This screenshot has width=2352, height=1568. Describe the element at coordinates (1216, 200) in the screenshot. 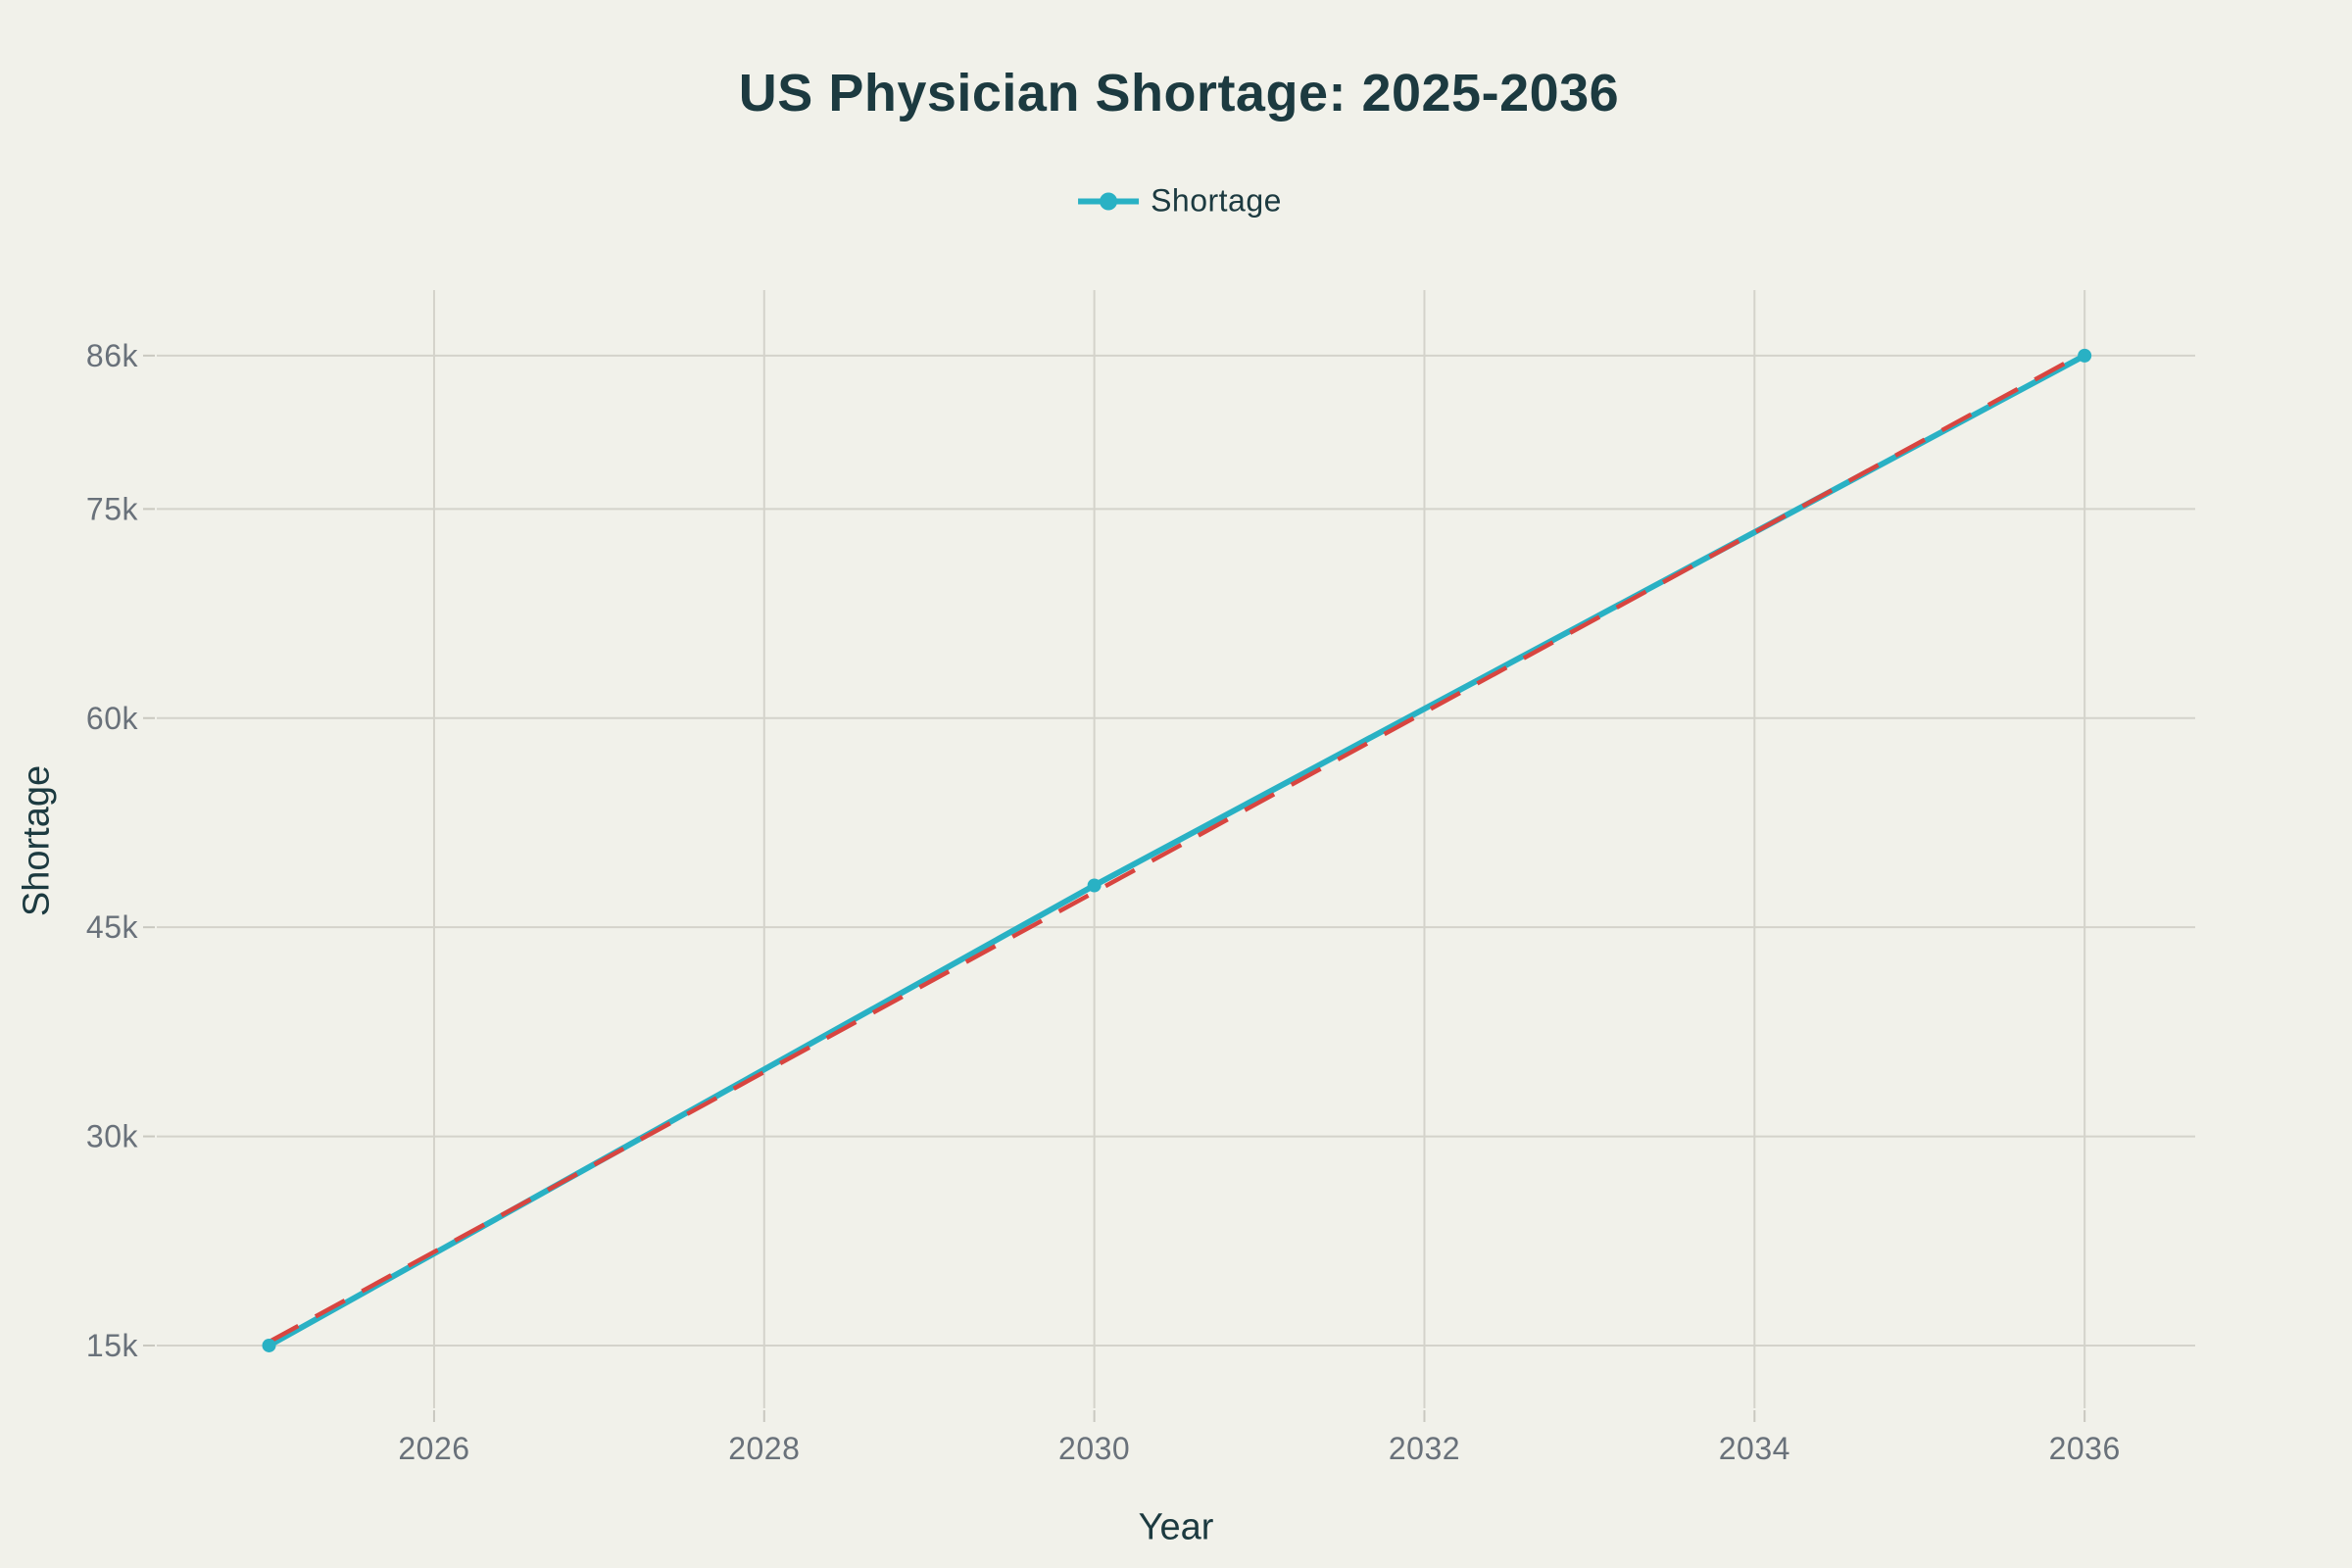

I see `legend-label: Shortage` at that location.